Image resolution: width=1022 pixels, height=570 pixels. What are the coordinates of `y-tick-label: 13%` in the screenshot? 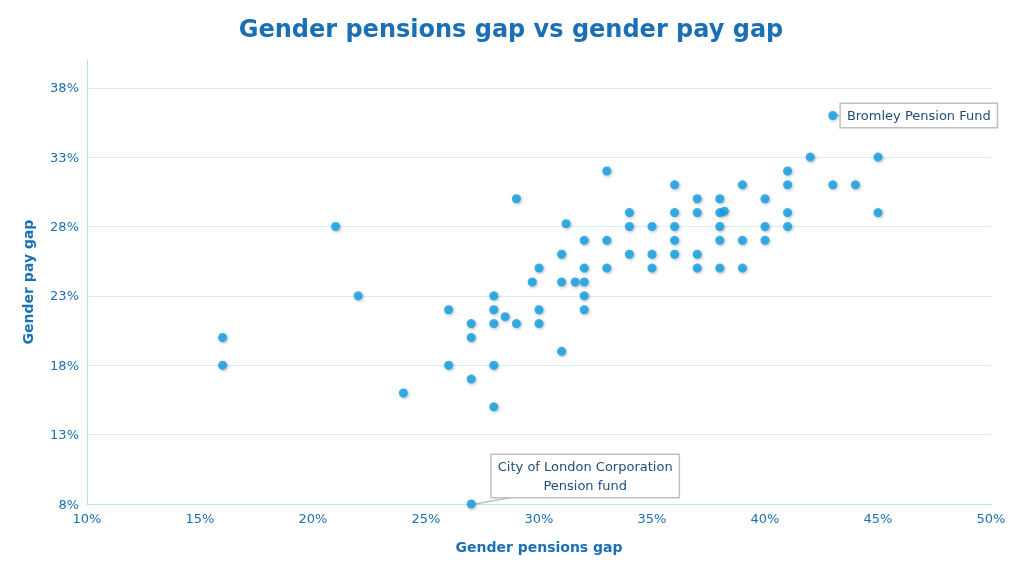 It's located at (64, 435).